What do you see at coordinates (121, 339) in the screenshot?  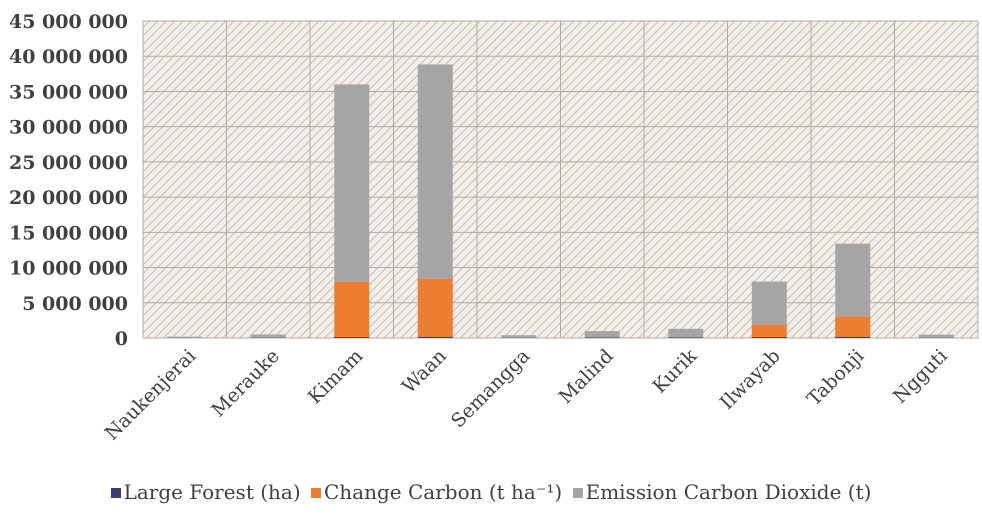 I see `y-tick-label: 0` at bounding box center [121, 339].